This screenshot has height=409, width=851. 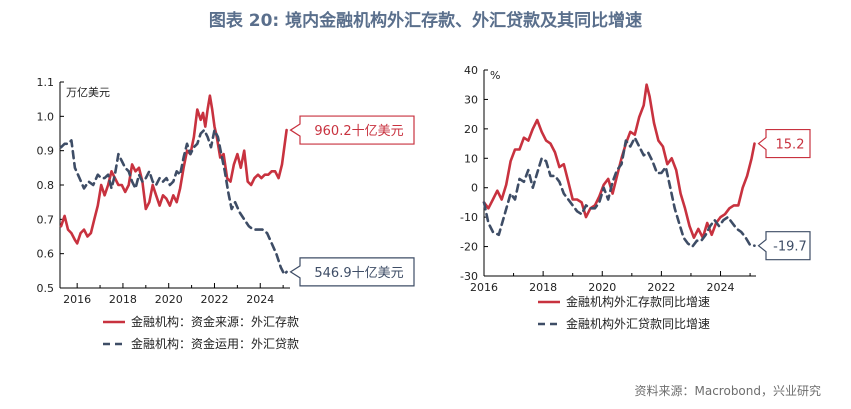 What do you see at coordinates (46, 185) in the screenshot?
I see `y-tick-label: 0.8` at bounding box center [46, 185].